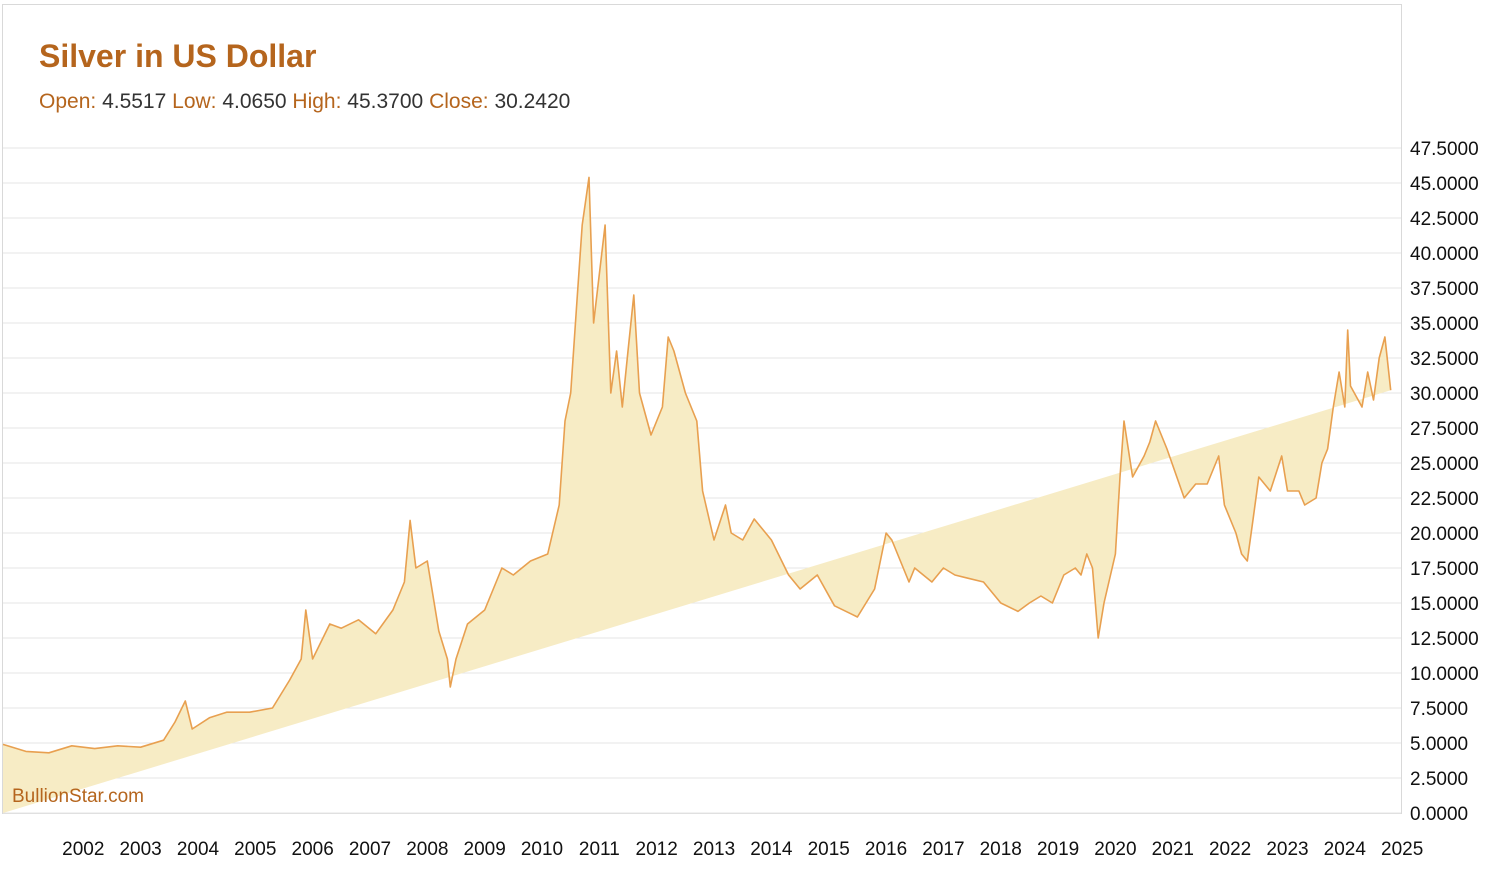  What do you see at coordinates (1444, 149) in the screenshot?
I see `y-tick-label: 47.5000` at bounding box center [1444, 149].